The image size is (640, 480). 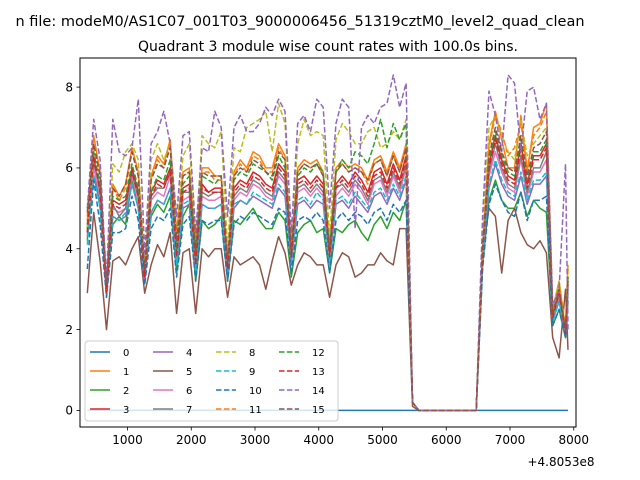 What do you see at coordinates (191, 440) in the screenshot?
I see `x-tick-label: 2000` at bounding box center [191, 440].